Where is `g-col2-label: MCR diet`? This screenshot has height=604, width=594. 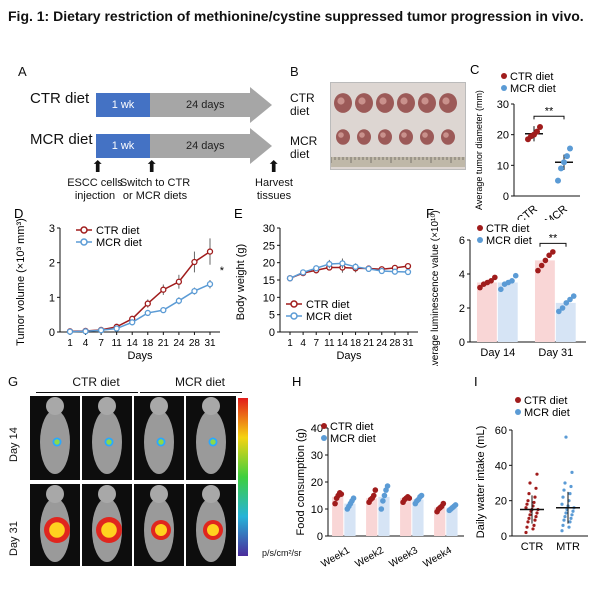
g-col2-label: MCR diet is located at coordinates (199, 382).